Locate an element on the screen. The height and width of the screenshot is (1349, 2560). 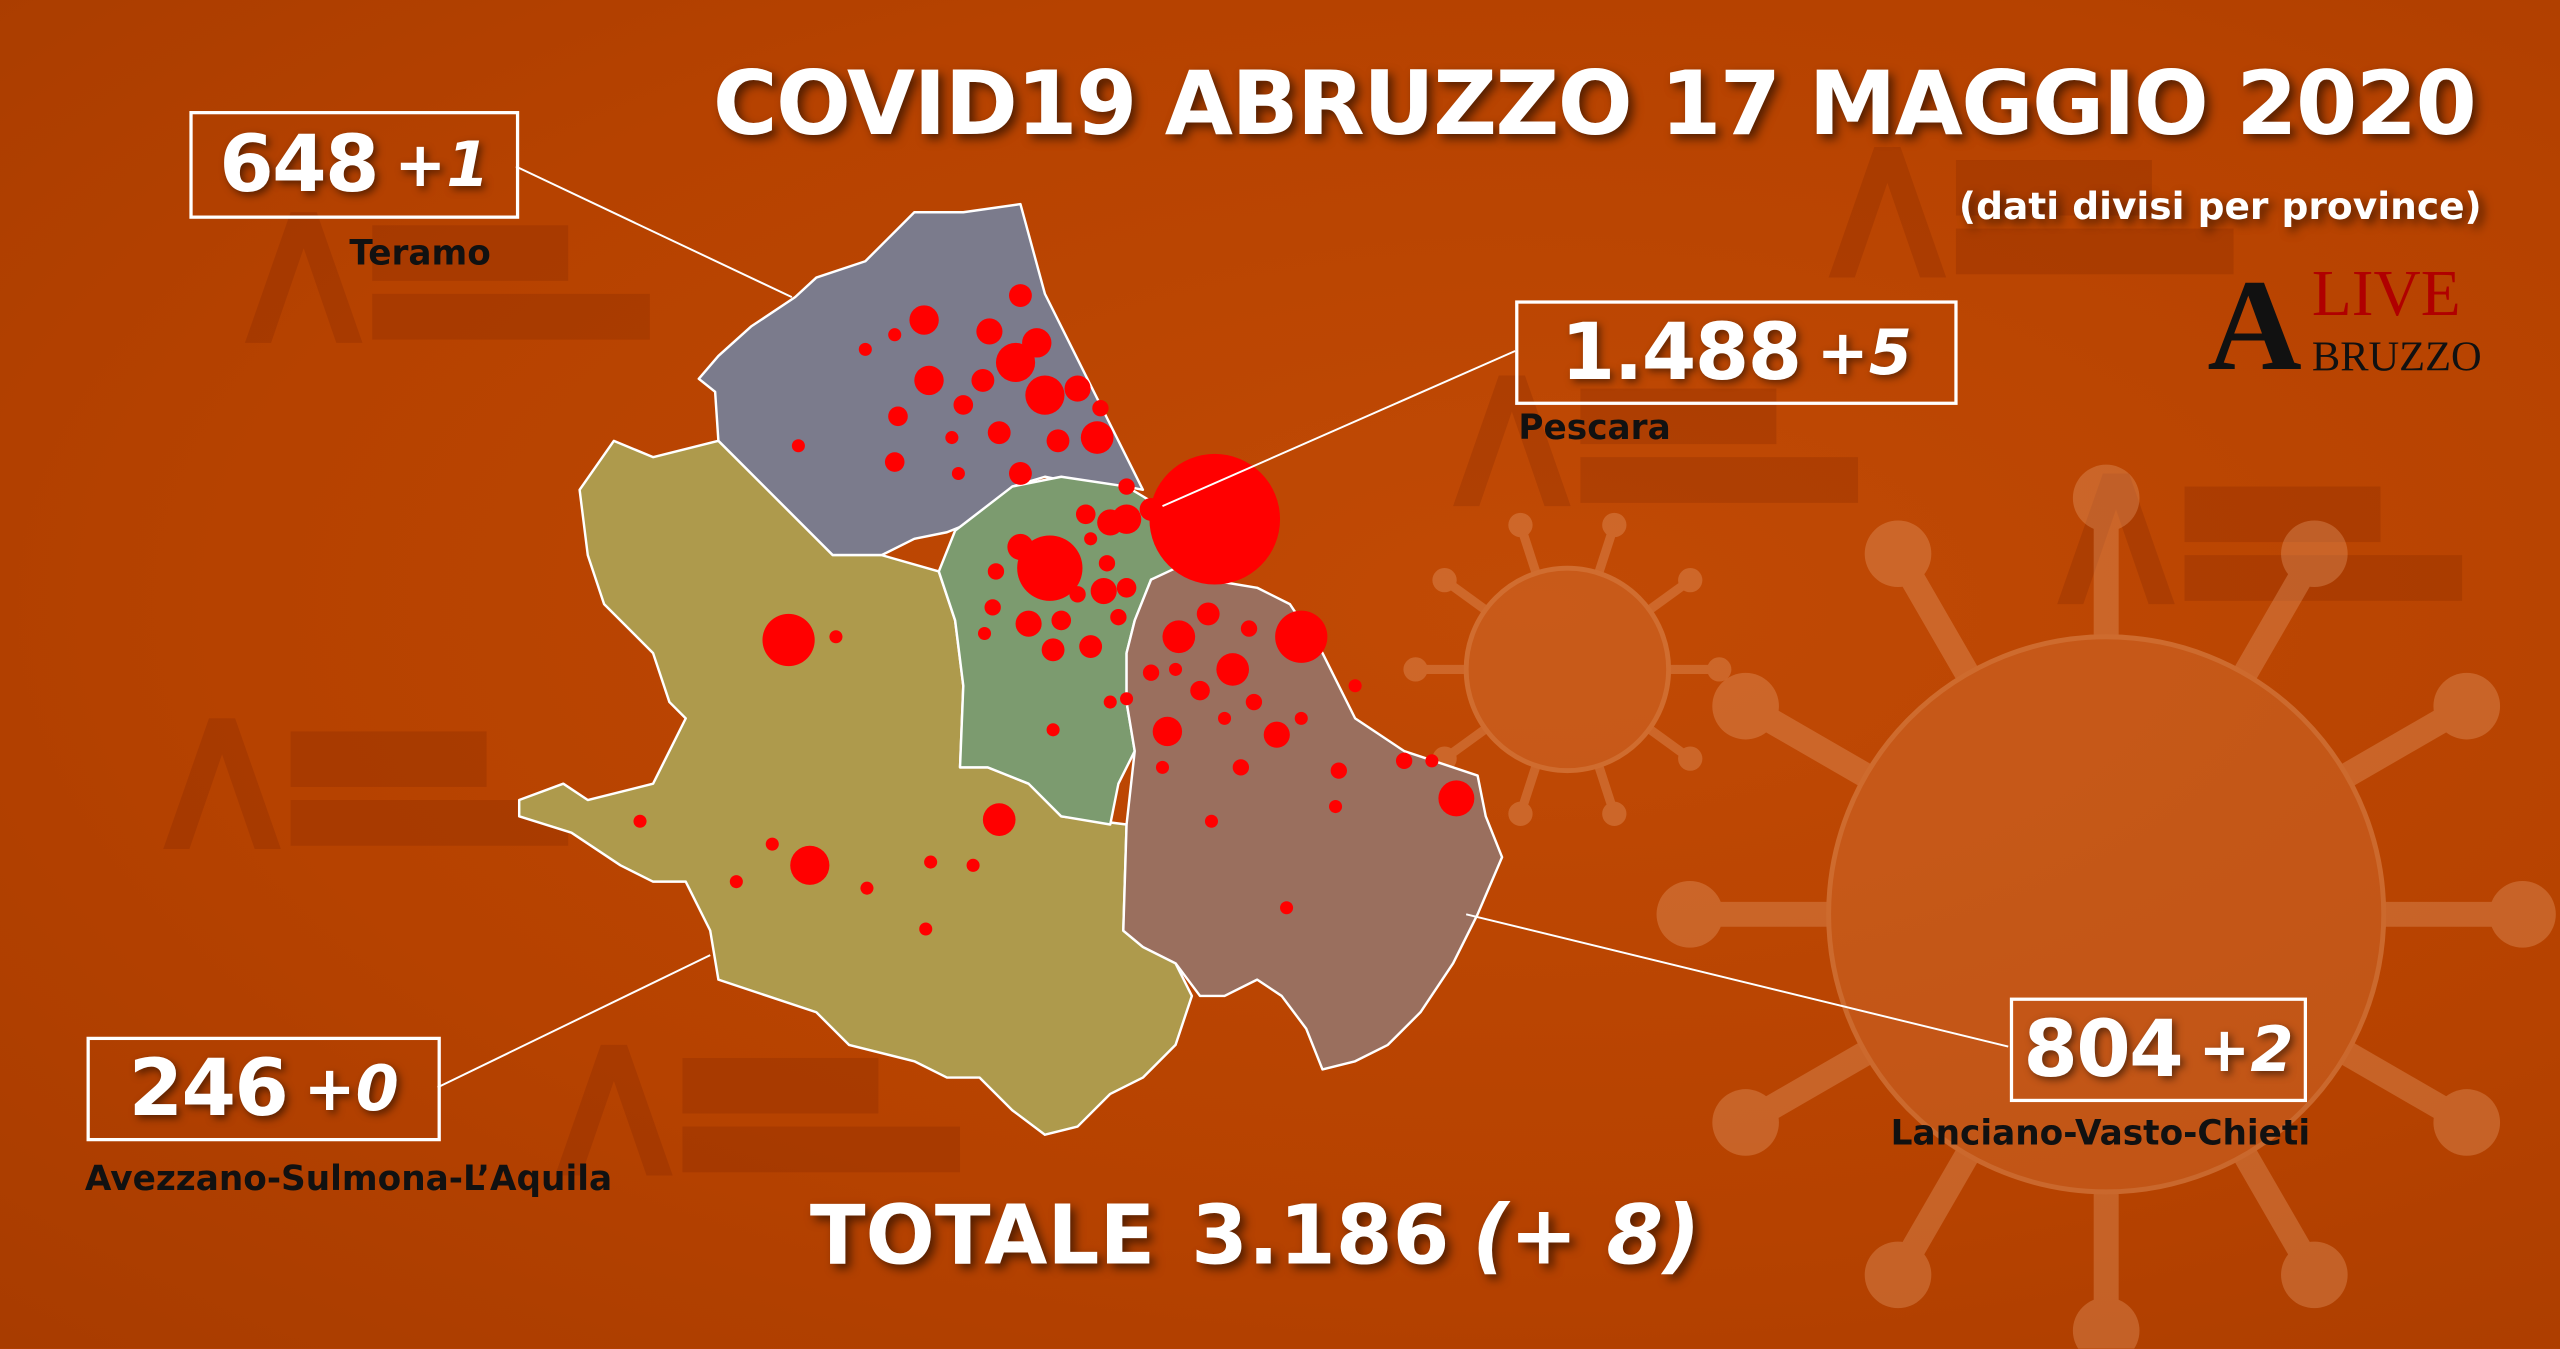
leader-line-laquila is located at coordinates (574, 1021).